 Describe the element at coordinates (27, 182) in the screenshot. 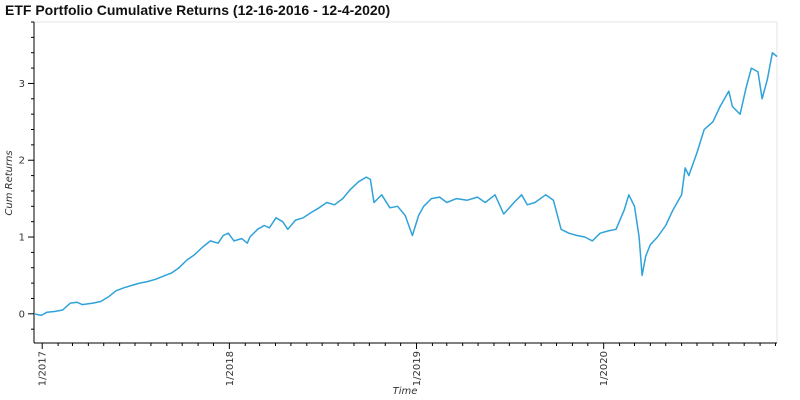

I see `y-axis: 0 1 2 3` at that location.